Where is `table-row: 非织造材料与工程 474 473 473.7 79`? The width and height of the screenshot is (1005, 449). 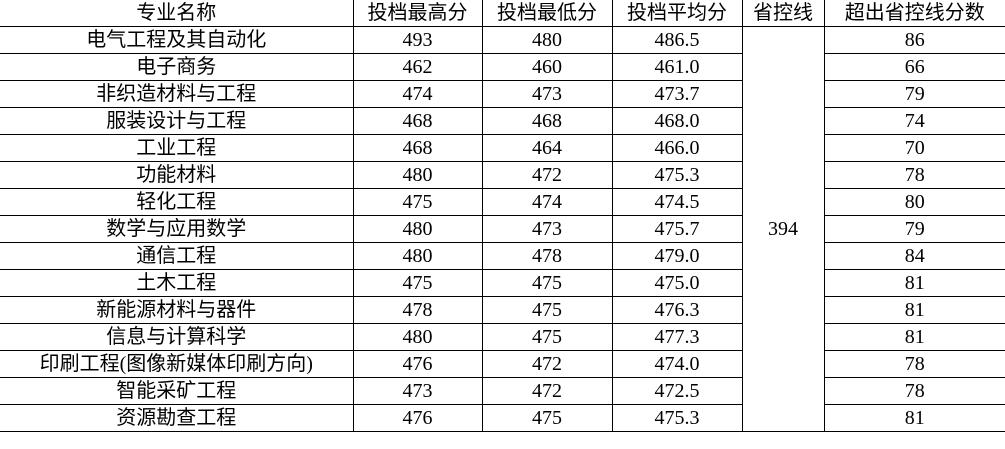 table-row: 非织造材料与工程 474 473 473.7 79 is located at coordinates (502, 94).